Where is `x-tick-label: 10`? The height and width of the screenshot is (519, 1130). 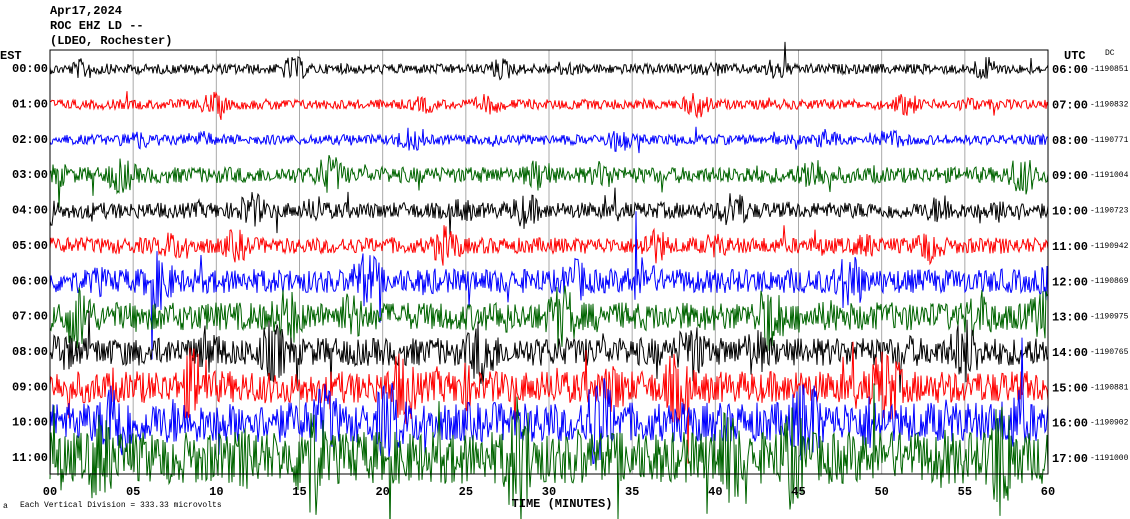 x-tick-label: 10 is located at coordinates (216, 492).